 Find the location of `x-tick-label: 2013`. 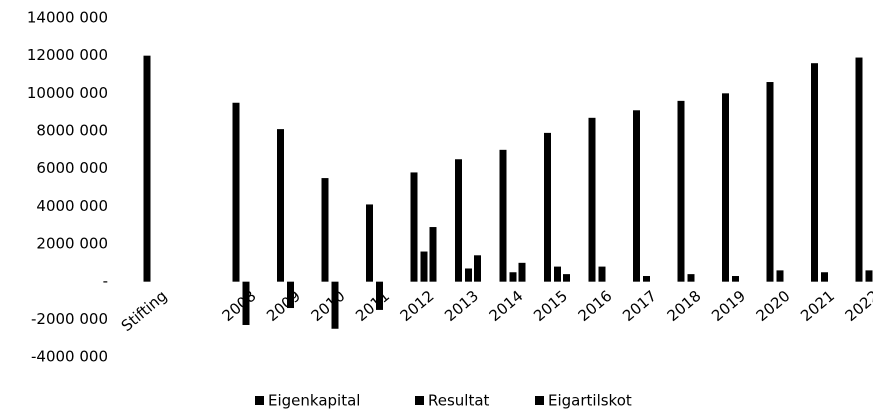

x-tick-label: 2013 is located at coordinates (461, 306).